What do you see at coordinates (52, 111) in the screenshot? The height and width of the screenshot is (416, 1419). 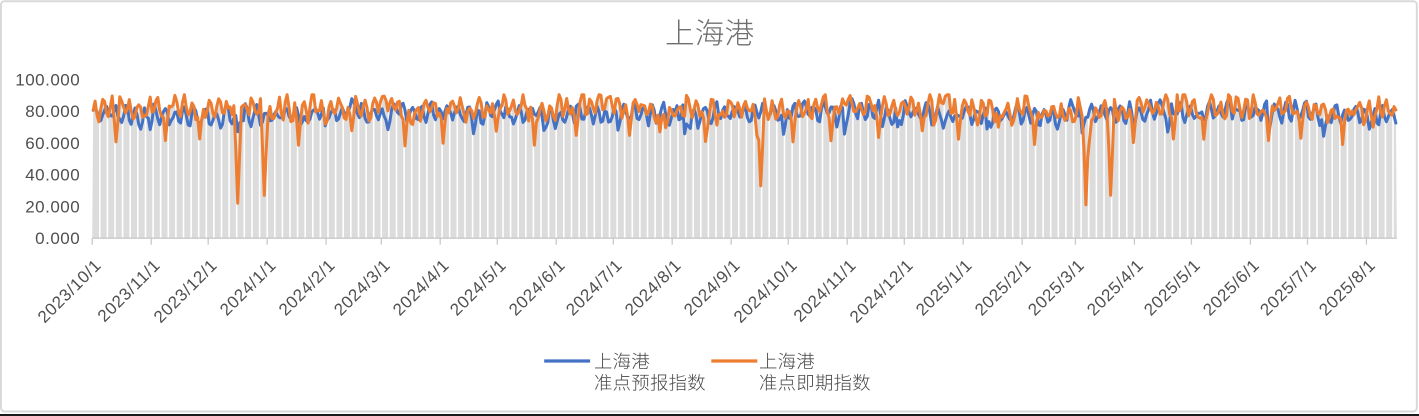 I see `svg-text: 80.000` at bounding box center [52, 111].